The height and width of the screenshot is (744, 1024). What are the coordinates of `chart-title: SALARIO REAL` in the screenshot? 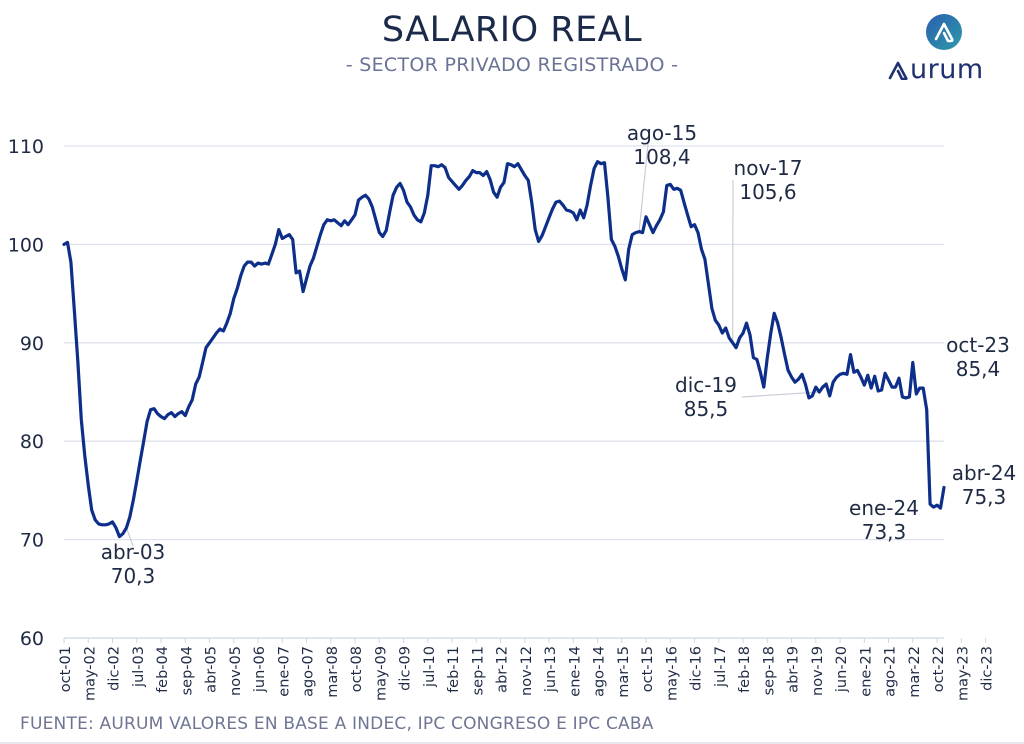 It's located at (512, 30).